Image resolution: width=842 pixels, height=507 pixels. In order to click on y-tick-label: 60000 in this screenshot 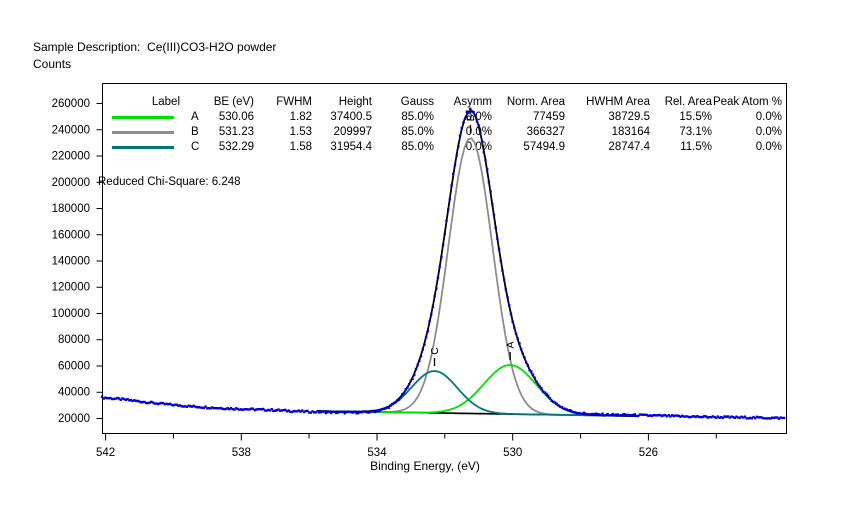, I will do `click(74, 367)`.